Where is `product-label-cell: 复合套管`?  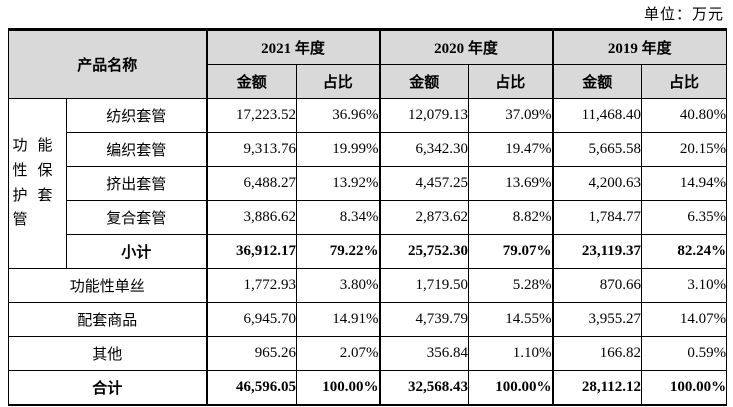
product-label-cell: 复合套管 is located at coordinates (136, 217).